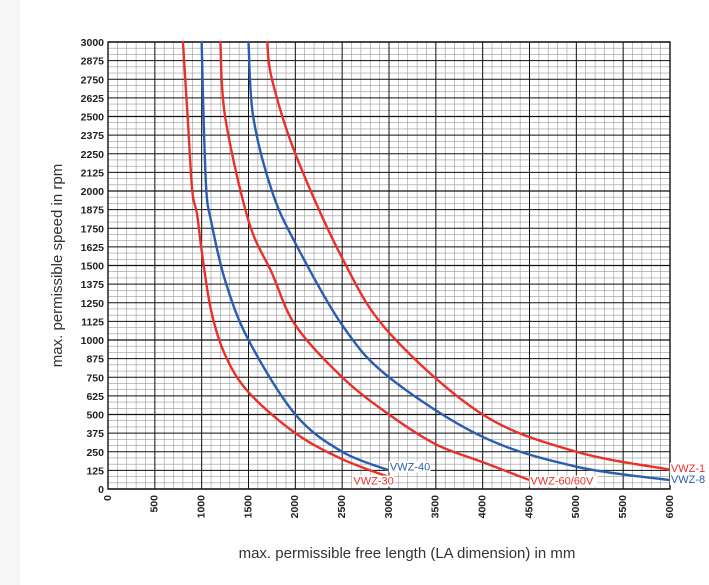 The height and width of the screenshot is (585, 709). What do you see at coordinates (93, 118) in the screenshot?
I see `y-tick-label: 2500` at bounding box center [93, 118].